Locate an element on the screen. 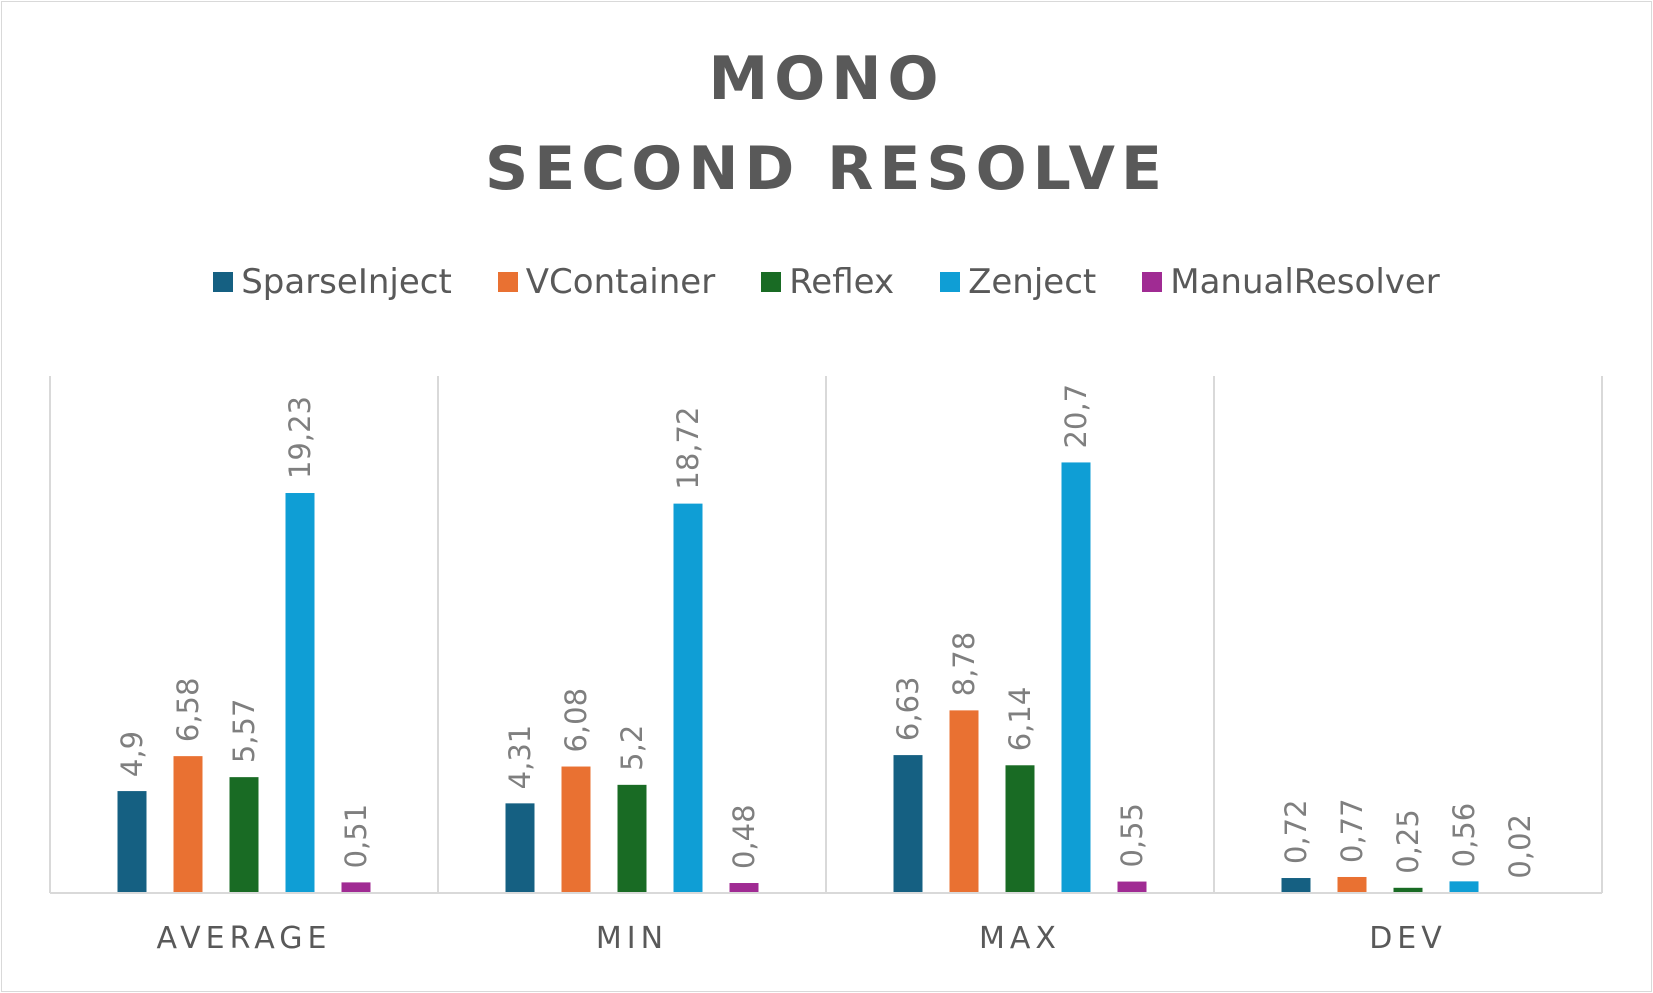  bar-vcontainer-min is located at coordinates (576, 829).